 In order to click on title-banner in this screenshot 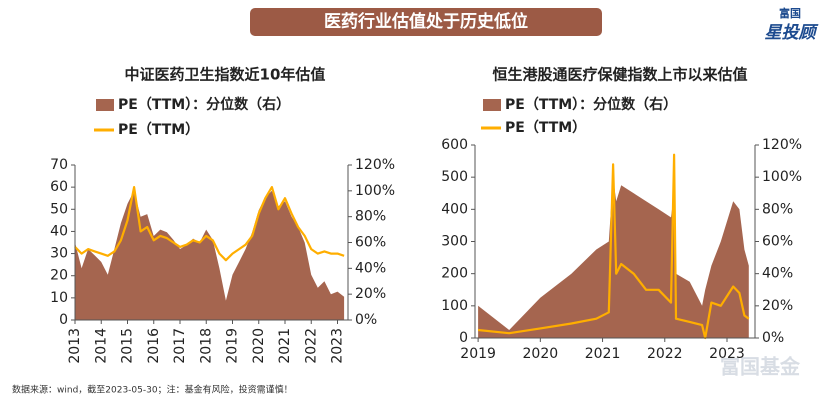, I will do `click(426, 22)`.